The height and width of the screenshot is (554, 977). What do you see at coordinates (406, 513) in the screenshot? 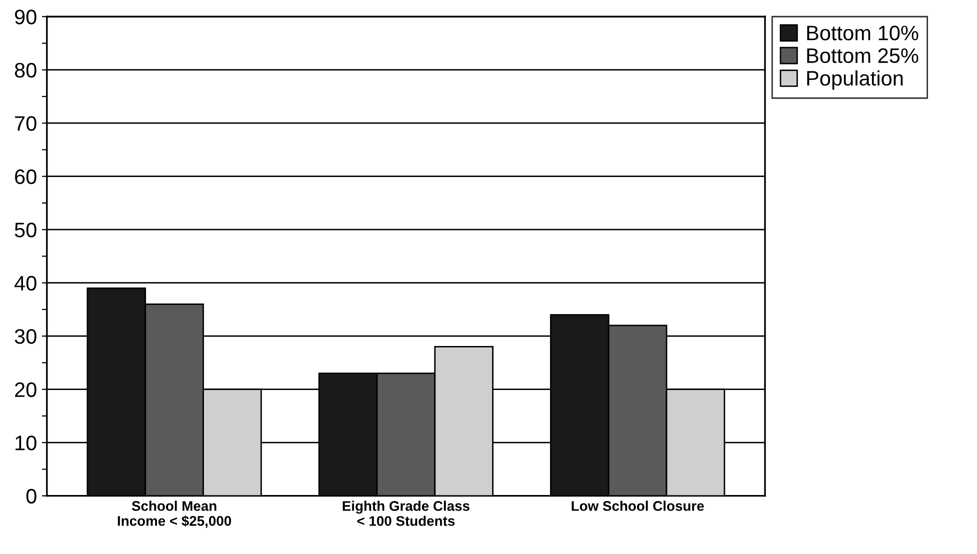
I see `x-tick-label: Eighth Grade Class < 100 Students` at bounding box center [406, 513].